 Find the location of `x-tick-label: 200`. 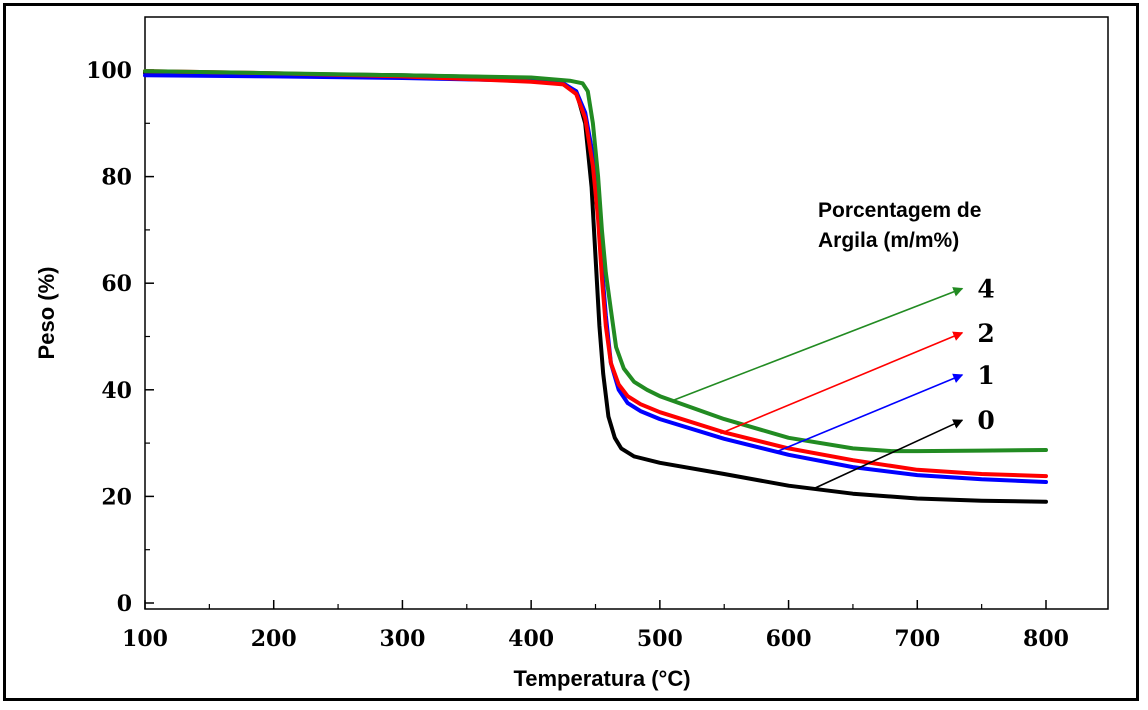

x-tick-label: 200 is located at coordinates (274, 639).